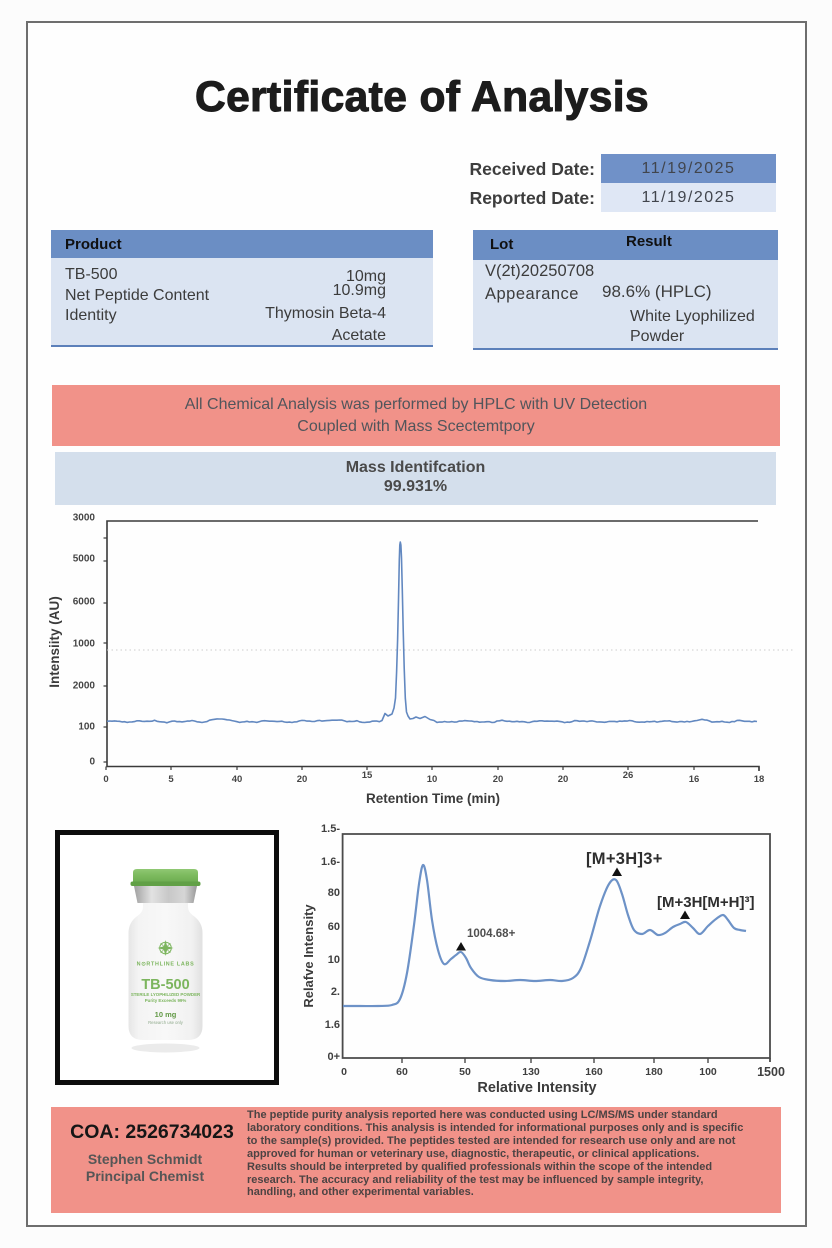 The image size is (832, 1248). I want to click on svg-text: Research use only, so click(166, 1022).